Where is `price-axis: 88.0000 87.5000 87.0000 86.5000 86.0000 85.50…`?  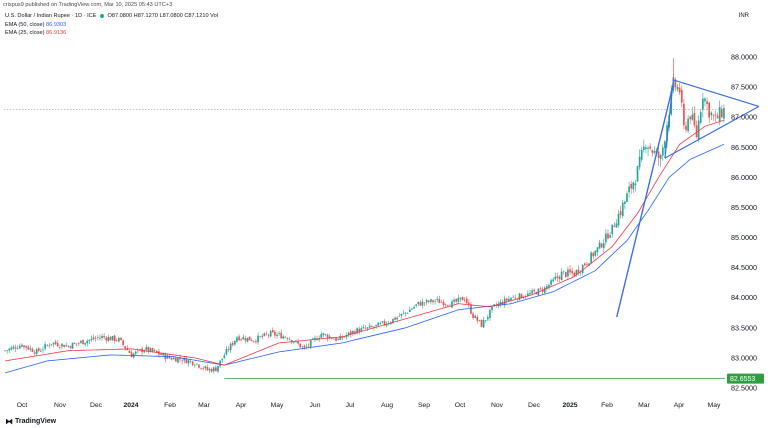 price-axis: 88.0000 87.5000 87.0000 86.5000 86.0000 85.50… is located at coordinates (744, 223).